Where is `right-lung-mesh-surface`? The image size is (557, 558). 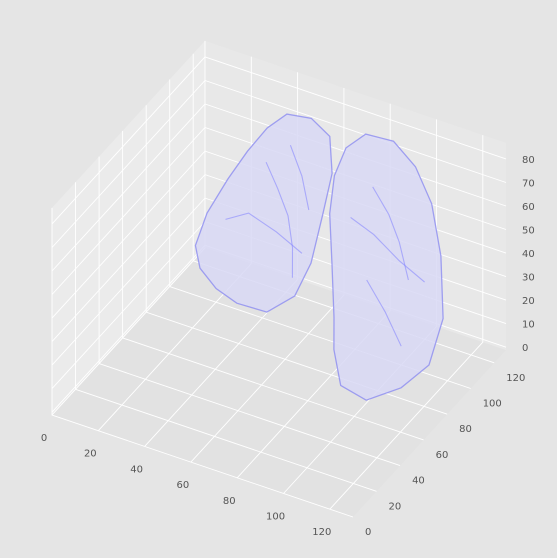 right-lung-mesh-surface is located at coordinates (386, 267).